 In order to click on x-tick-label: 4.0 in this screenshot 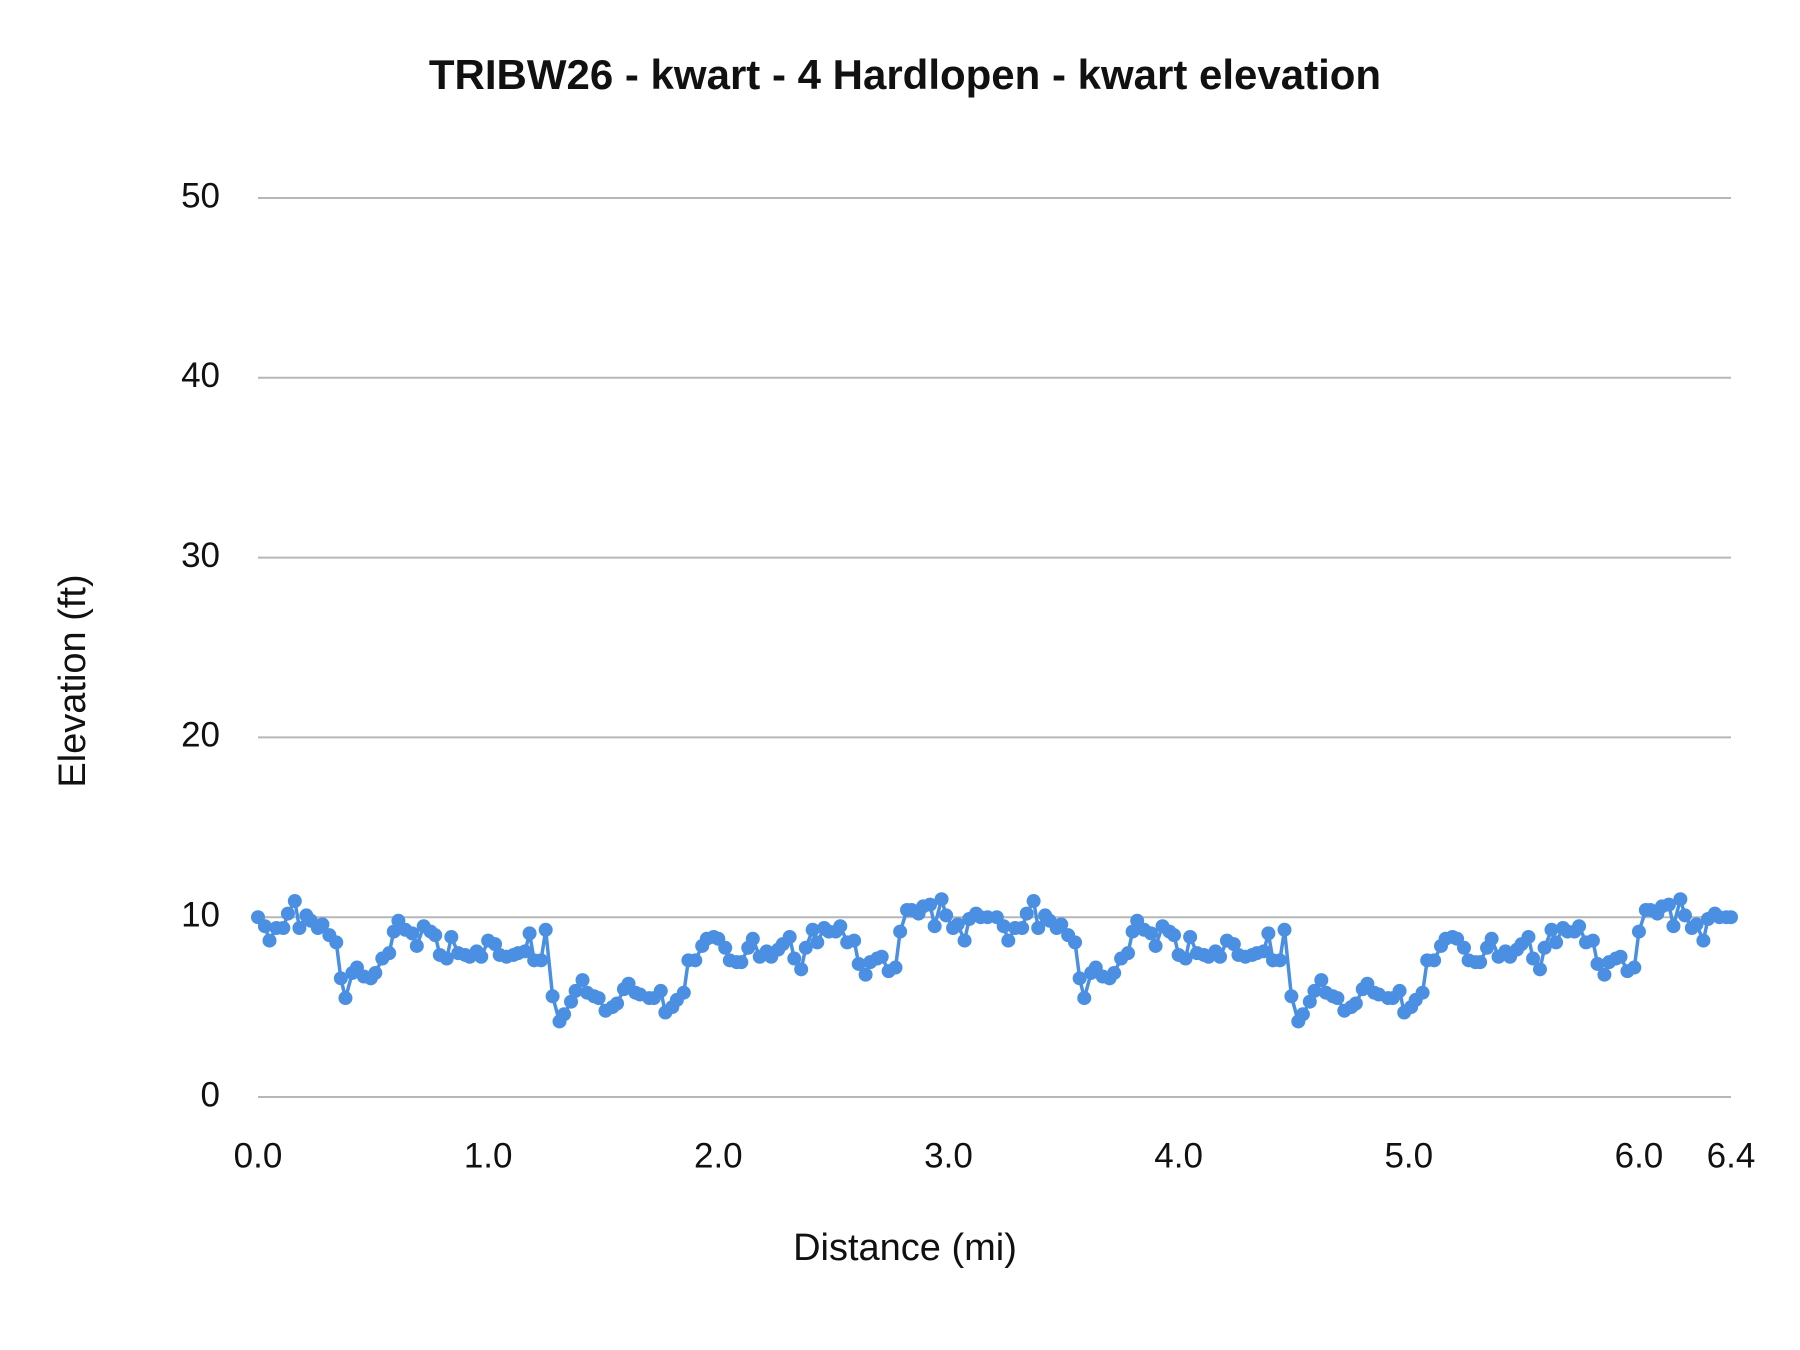, I will do `click(1178, 1155)`.